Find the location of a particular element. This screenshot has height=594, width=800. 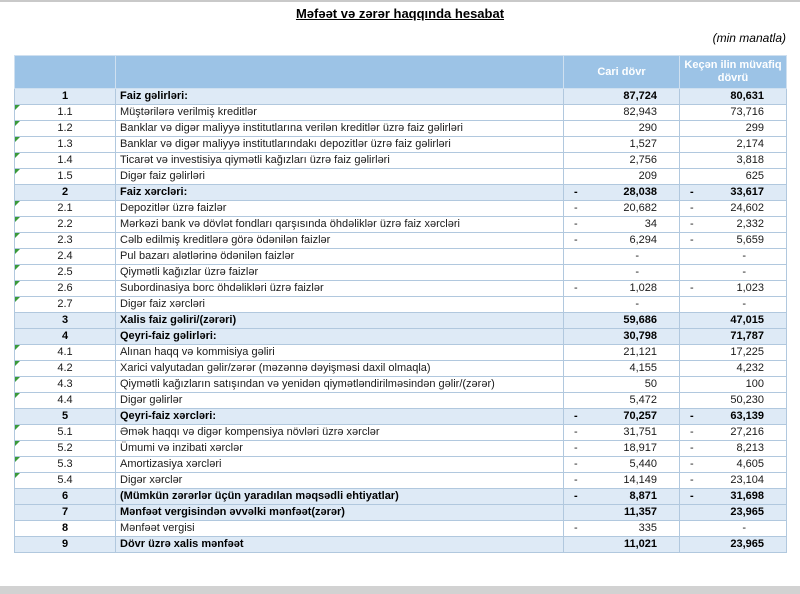

row-label: Alınan haqq və kommisiya gəliri is located at coordinates (339, 352).